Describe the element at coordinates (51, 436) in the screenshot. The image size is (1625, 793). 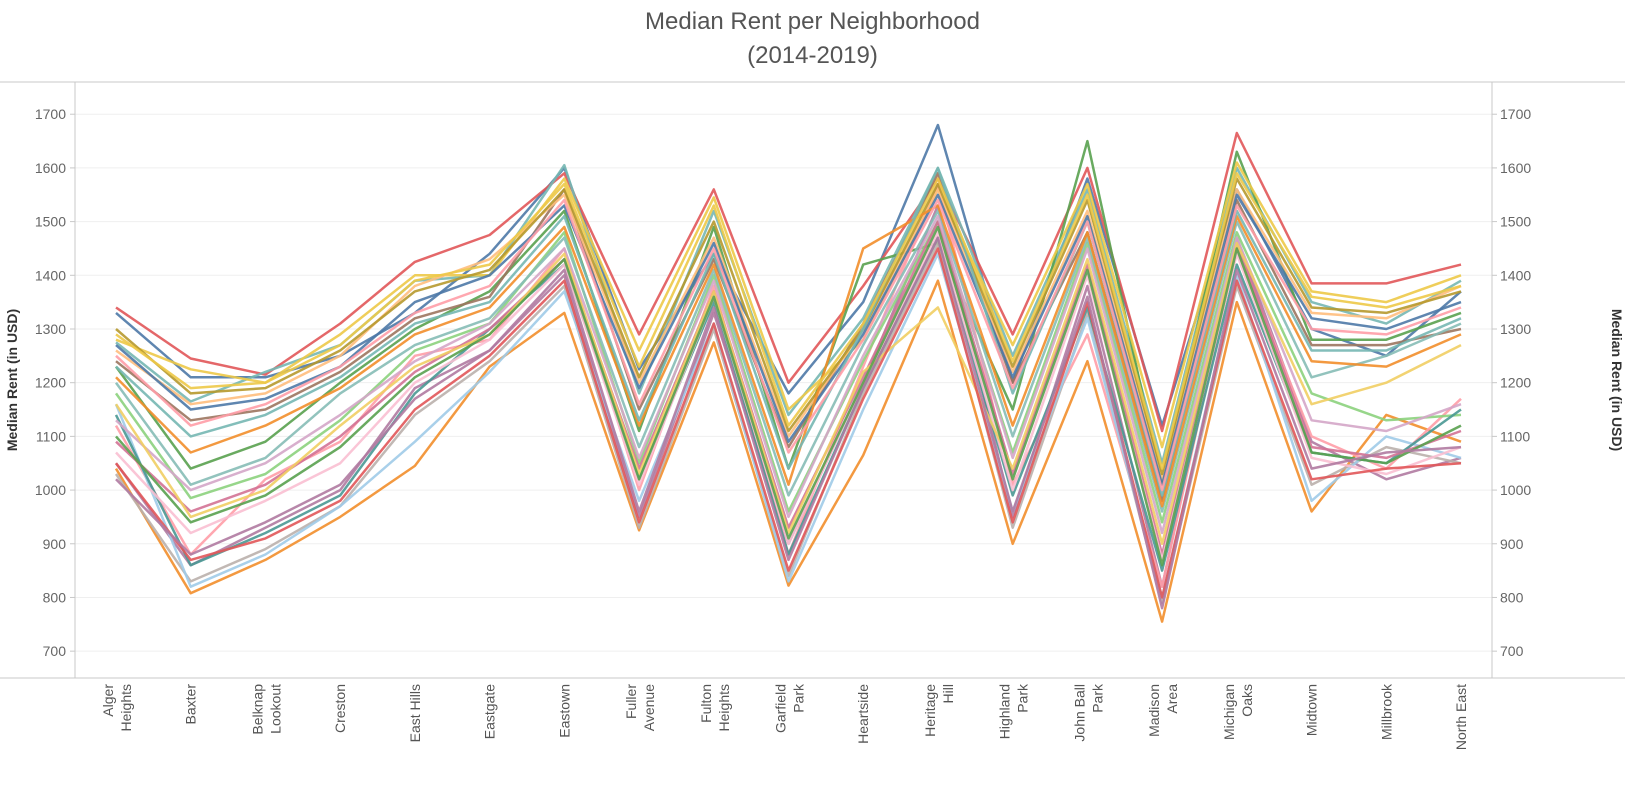
I see `y-tick-label-left: 1100` at that location.